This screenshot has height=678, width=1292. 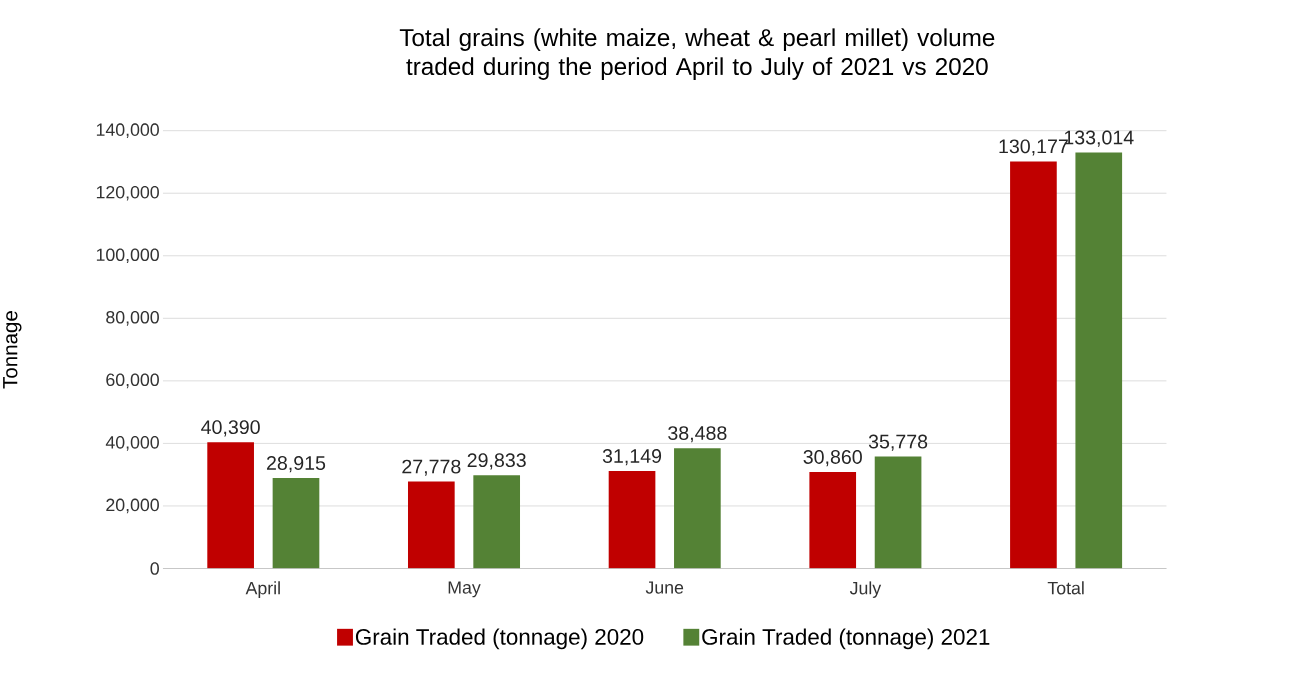 What do you see at coordinates (127, 193) in the screenshot?
I see `y-tick-label: 120,000` at bounding box center [127, 193].